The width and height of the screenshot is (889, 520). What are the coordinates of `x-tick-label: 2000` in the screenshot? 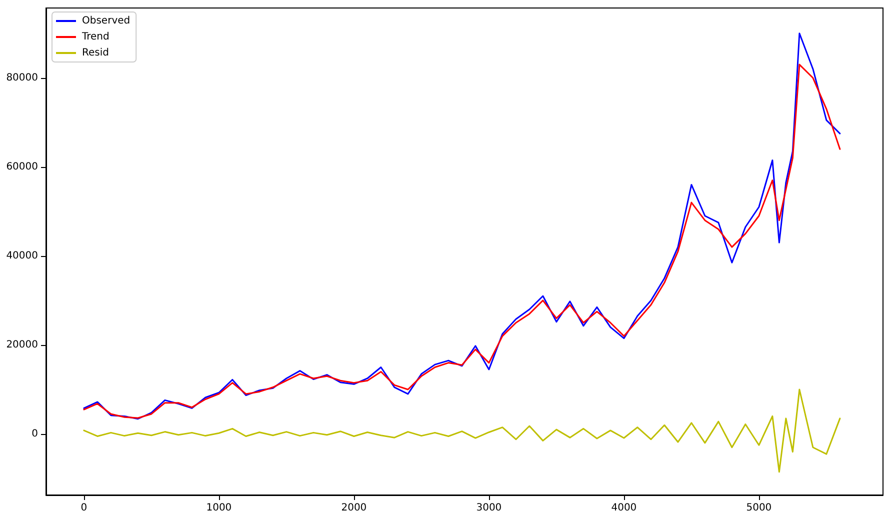 It's located at (354, 508).